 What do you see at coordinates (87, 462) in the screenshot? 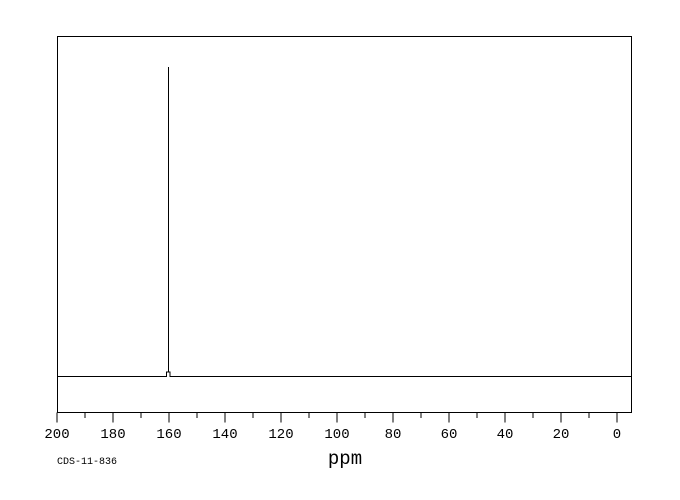
I see `sample-id-label: CDS-11-836` at bounding box center [87, 462].